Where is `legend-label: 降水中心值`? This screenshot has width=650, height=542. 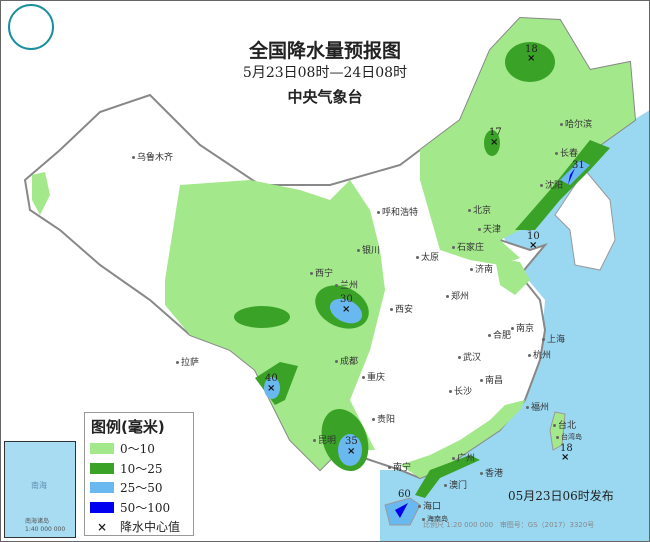 legend-label: 降水中心值 is located at coordinates (150, 527).